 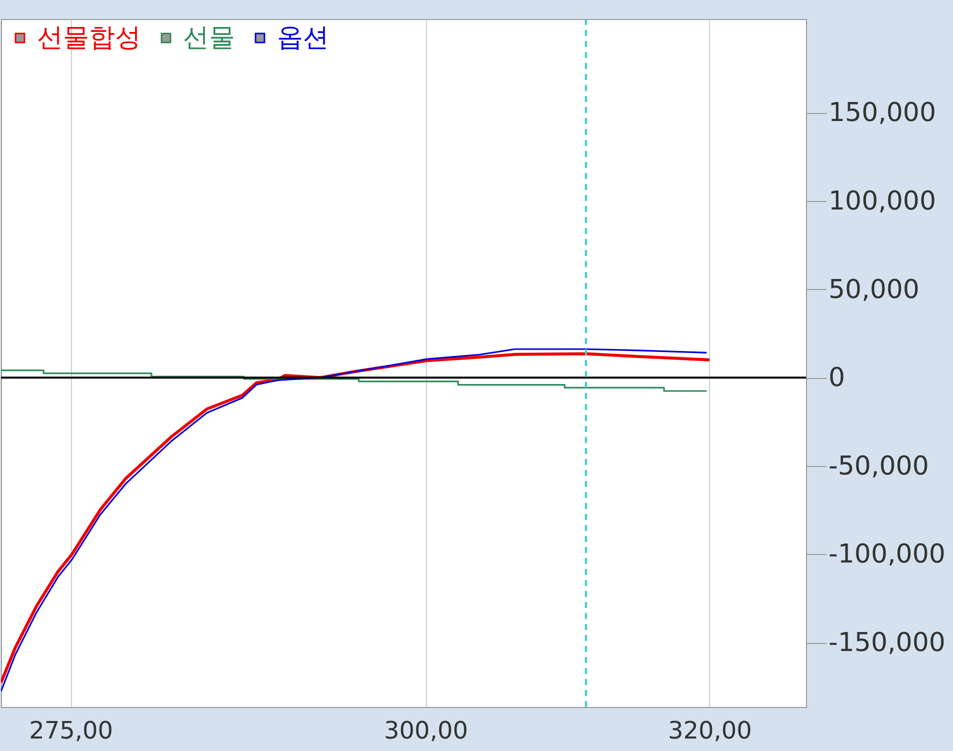 What do you see at coordinates (887, 643) in the screenshot?
I see `y-tick-label: -150,000` at bounding box center [887, 643].